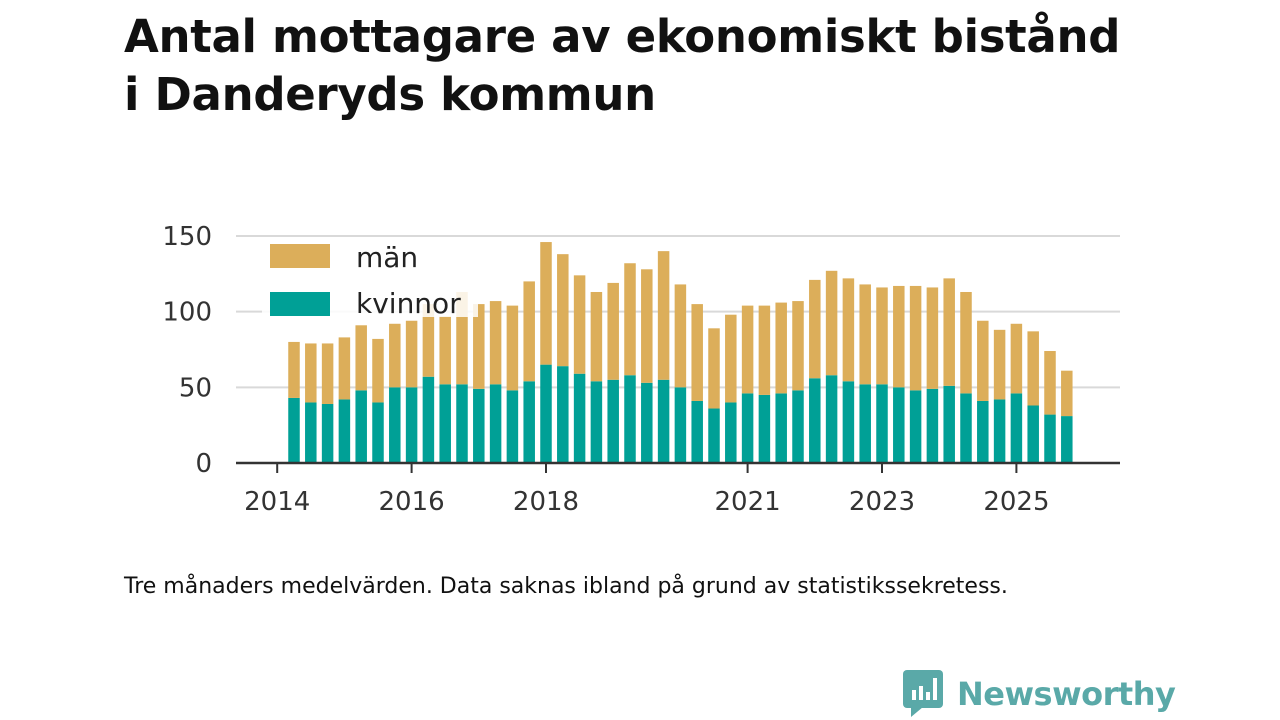 This screenshot has width=1280, height=720. I want to click on x-tick-label: 2018, so click(546, 502).